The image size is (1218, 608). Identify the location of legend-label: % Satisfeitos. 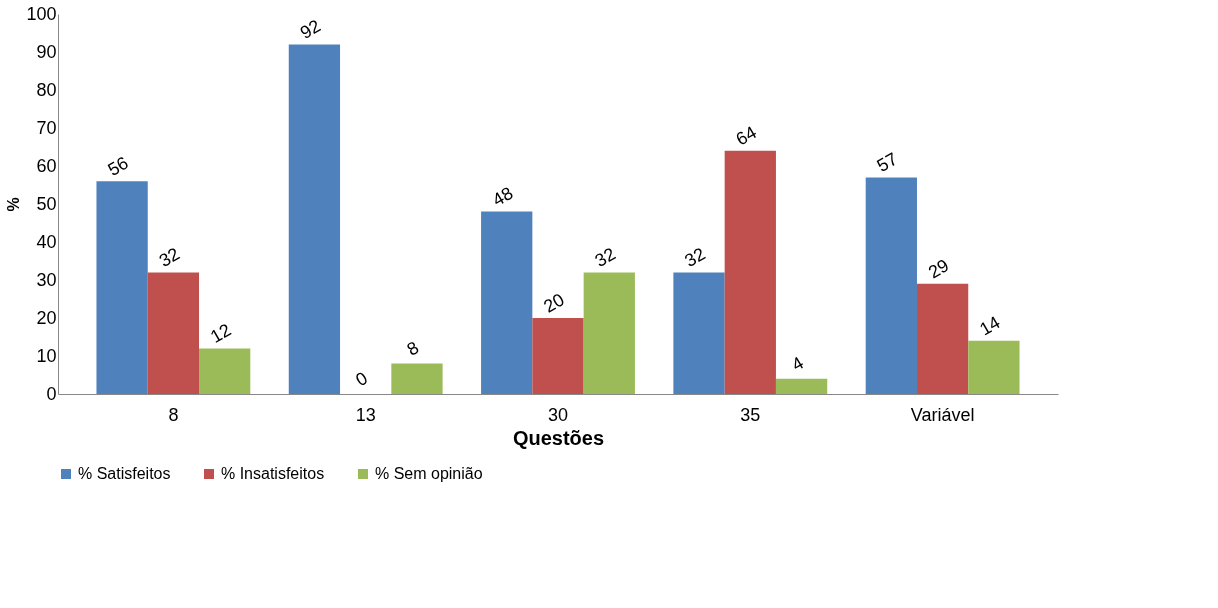
(124, 473).